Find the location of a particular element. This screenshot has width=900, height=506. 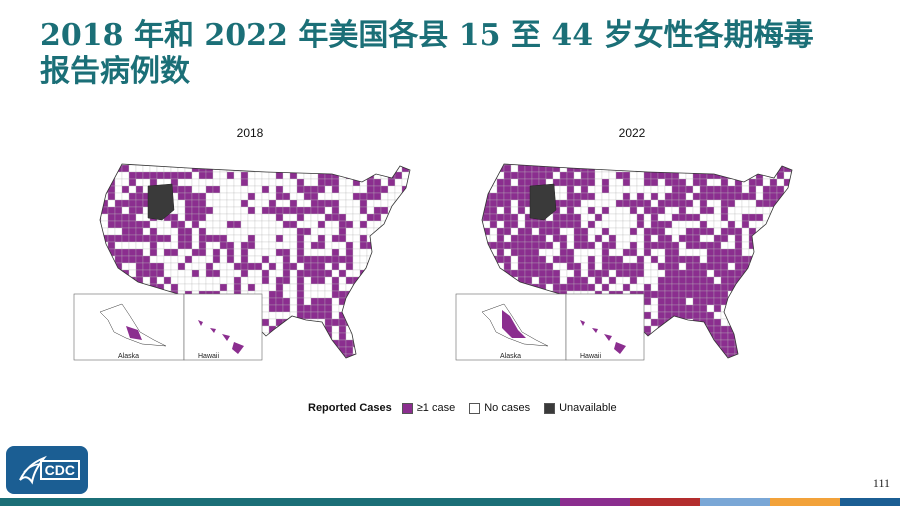

alaska-inset is located at coordinates (511, 327).